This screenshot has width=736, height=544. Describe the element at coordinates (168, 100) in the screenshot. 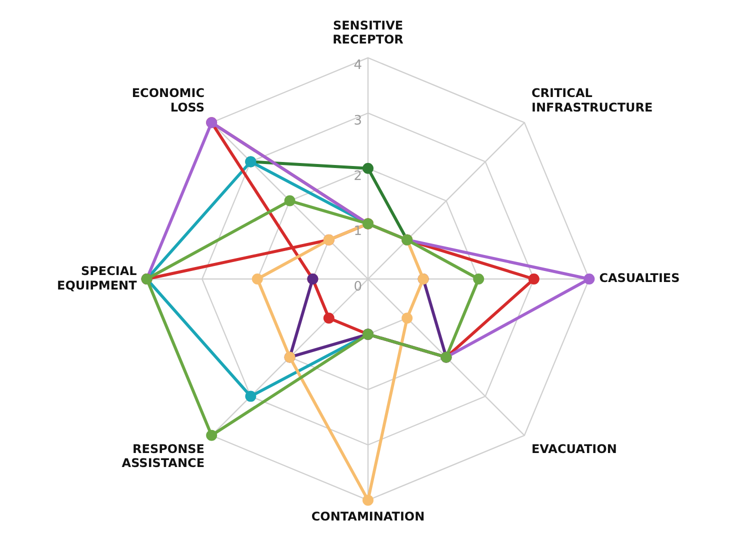

I see `spoke-label: ECONOMIC LOSS` at that location.